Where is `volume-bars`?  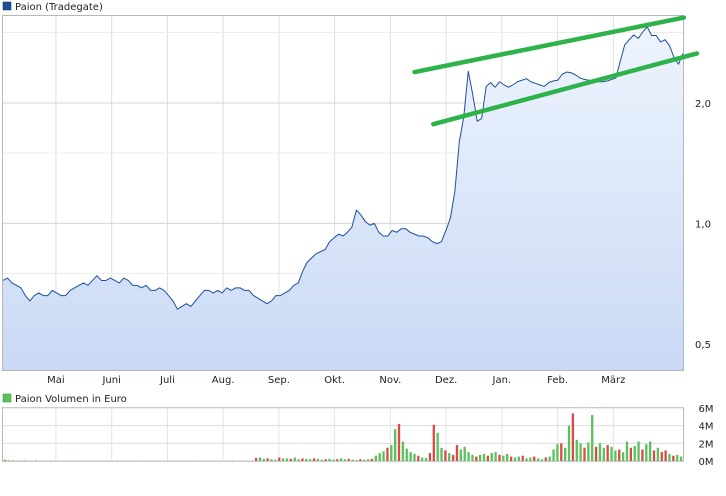
volume-bars is located at coordinates (343, 437).